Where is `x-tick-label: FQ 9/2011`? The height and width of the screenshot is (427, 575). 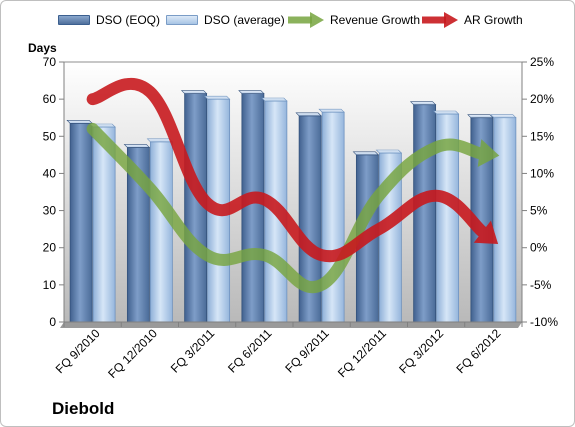
x-tick-label: FQ 9/2011 is located at coordinates (307, 351).